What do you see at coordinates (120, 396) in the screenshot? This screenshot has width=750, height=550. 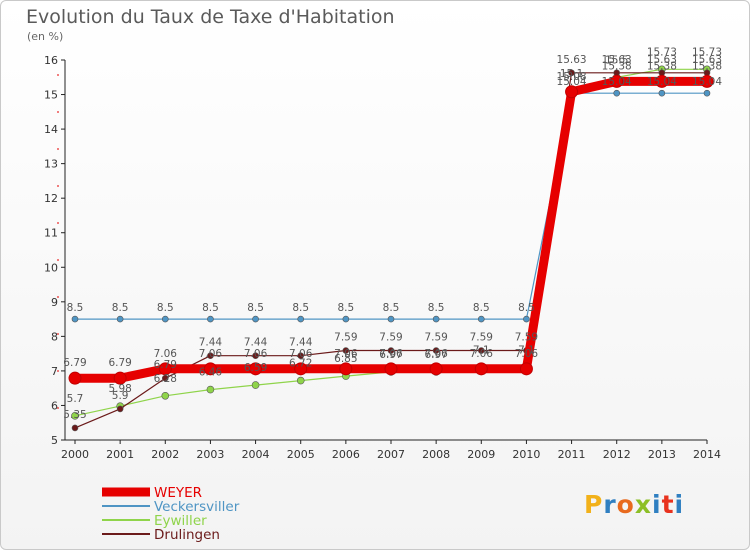 I see `data-label: 5.9` at bounding box center [120, 396].